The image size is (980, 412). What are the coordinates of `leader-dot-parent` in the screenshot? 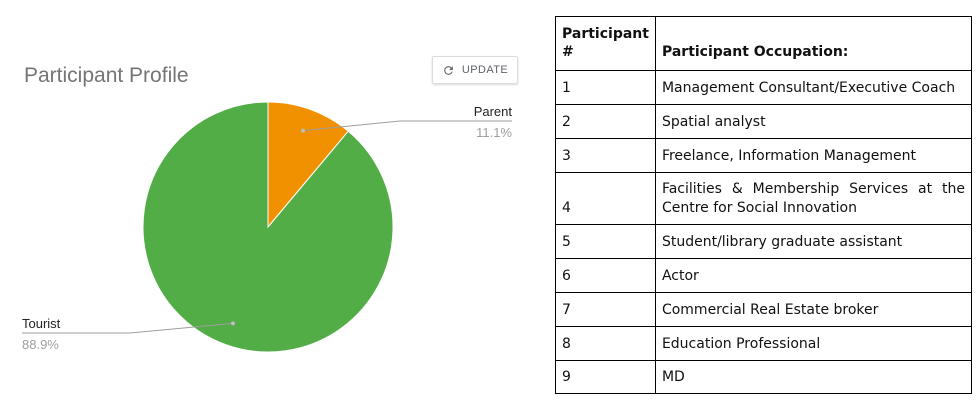 It's located at (303, 130).